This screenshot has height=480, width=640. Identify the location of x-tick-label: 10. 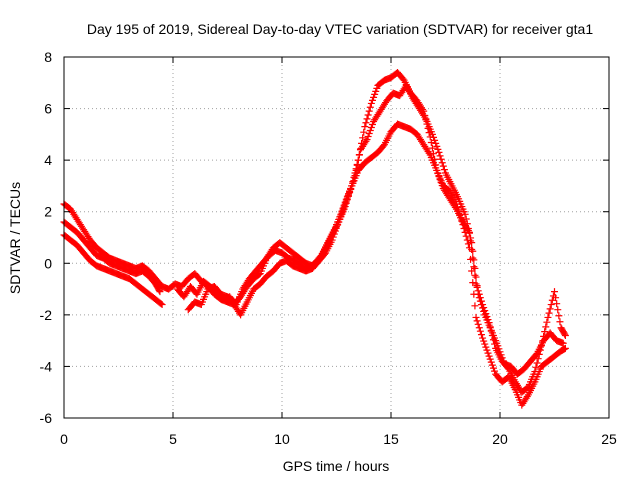
(282, 439).